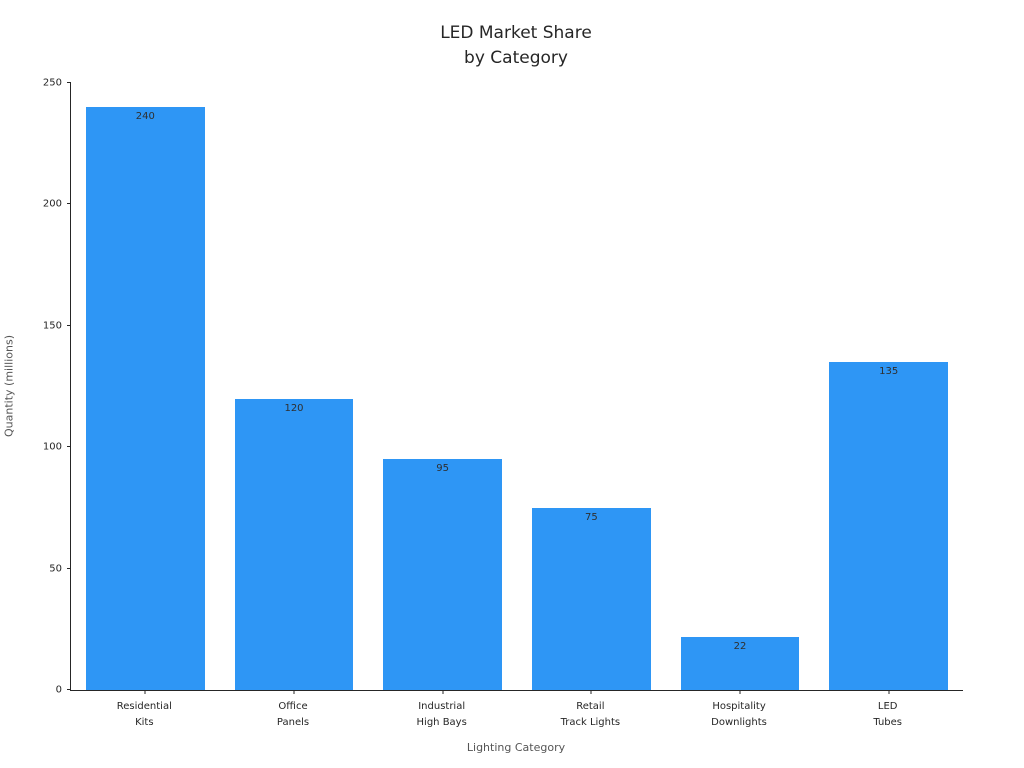 Image resolution: width=1024 pixels, height=768 pixels. I want to click on x-tick-label: Residential Kits, so click(144, 714).